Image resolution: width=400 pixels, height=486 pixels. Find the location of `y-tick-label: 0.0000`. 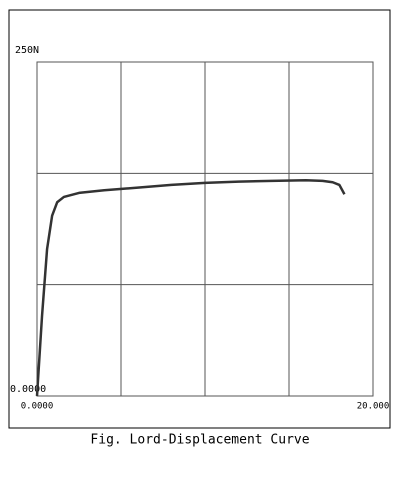

y-tick-label: 0.0000 is located at coordinates (28, 389).